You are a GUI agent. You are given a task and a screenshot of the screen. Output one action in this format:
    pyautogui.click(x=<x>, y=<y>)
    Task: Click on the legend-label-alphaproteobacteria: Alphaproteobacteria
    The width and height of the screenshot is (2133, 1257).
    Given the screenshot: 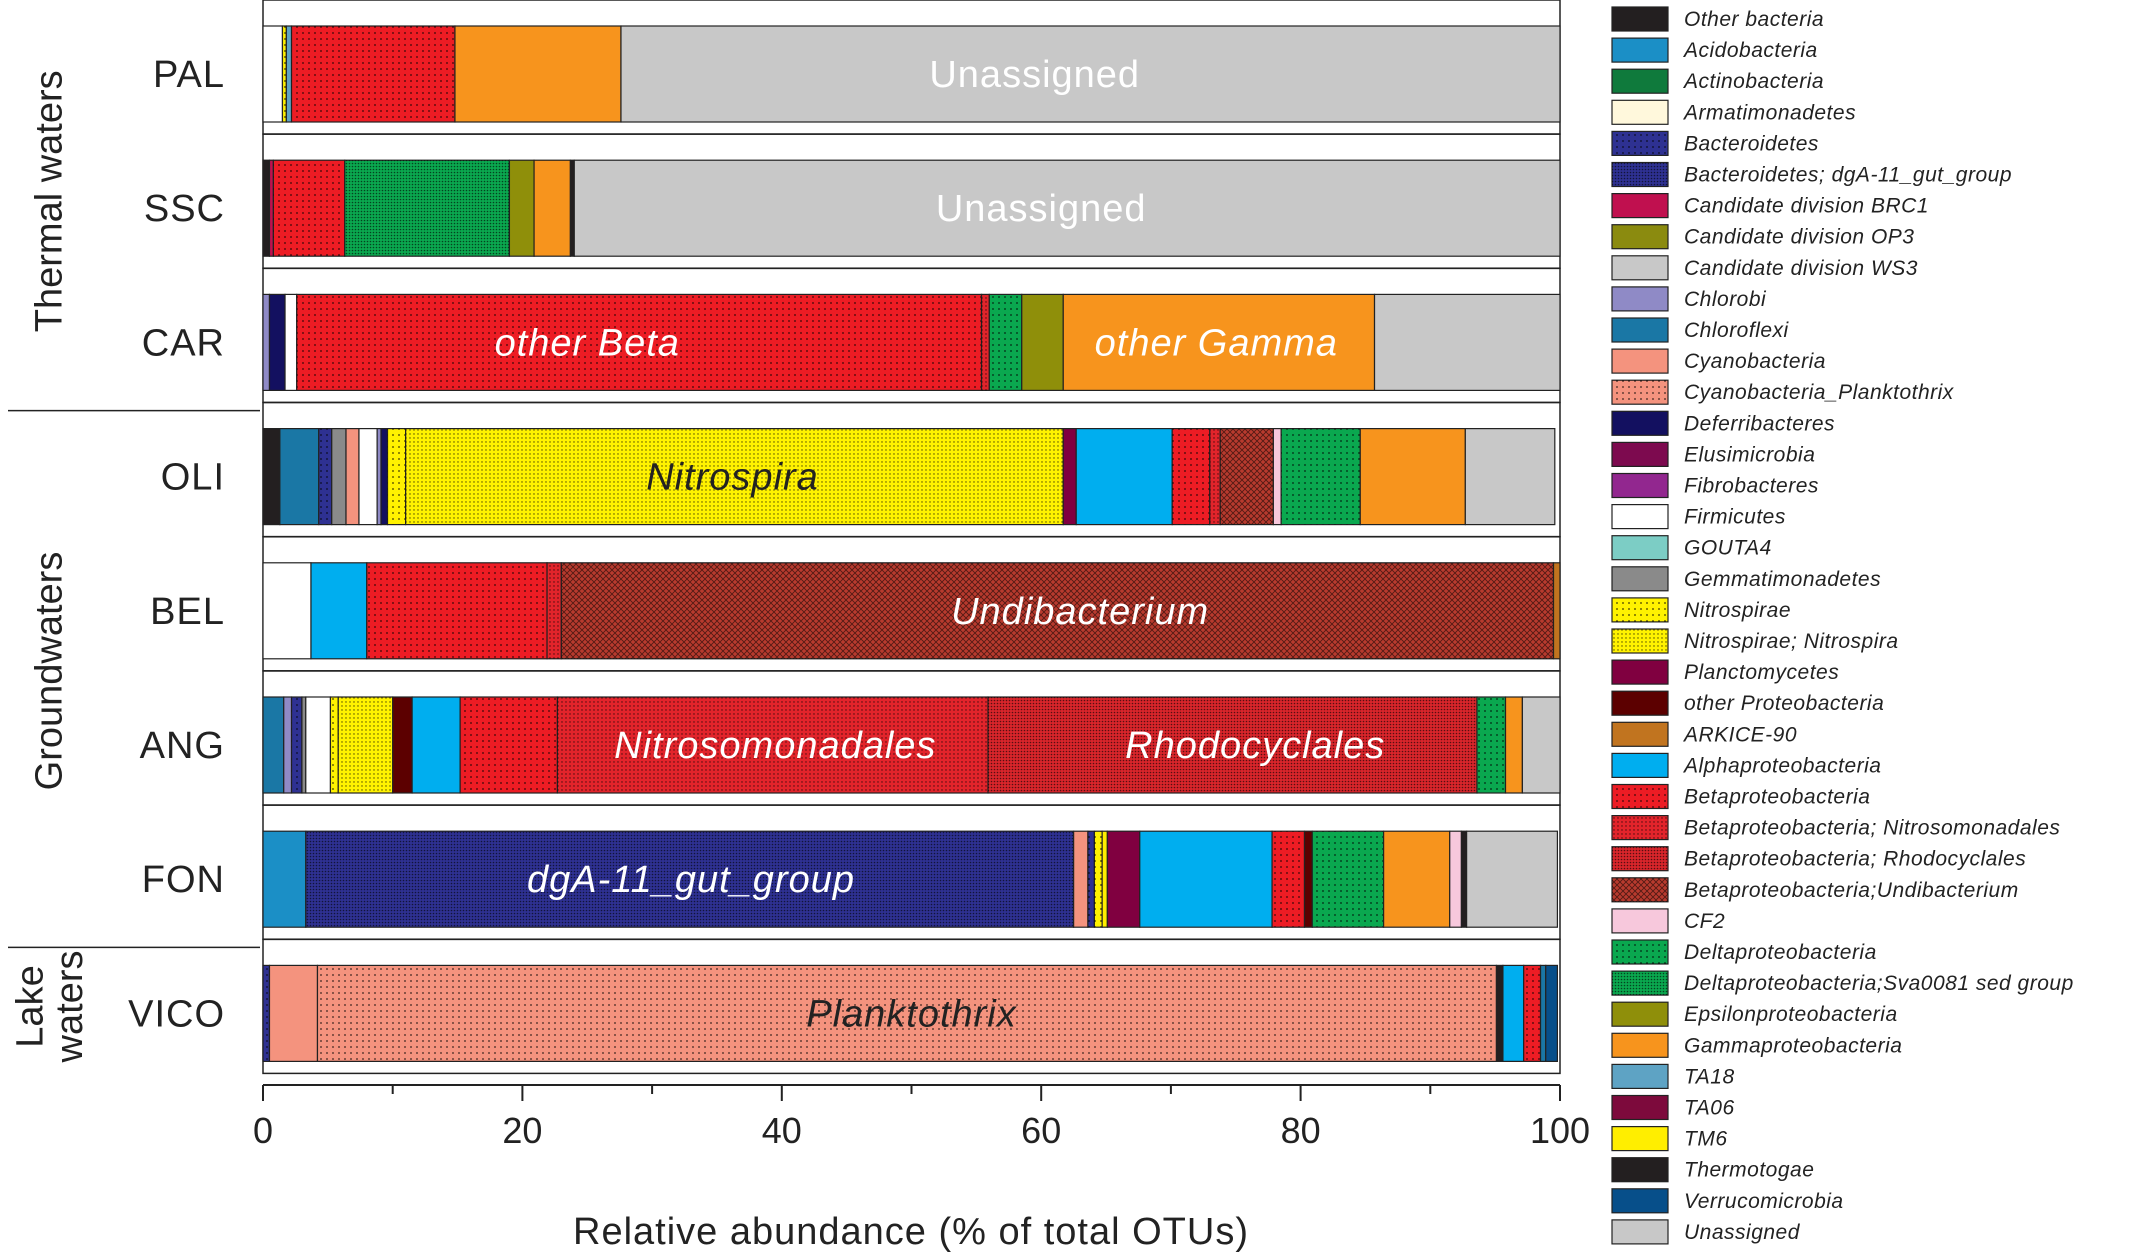 What is the action you would take?
    pyautogui.click(x=1781, y=765)
    